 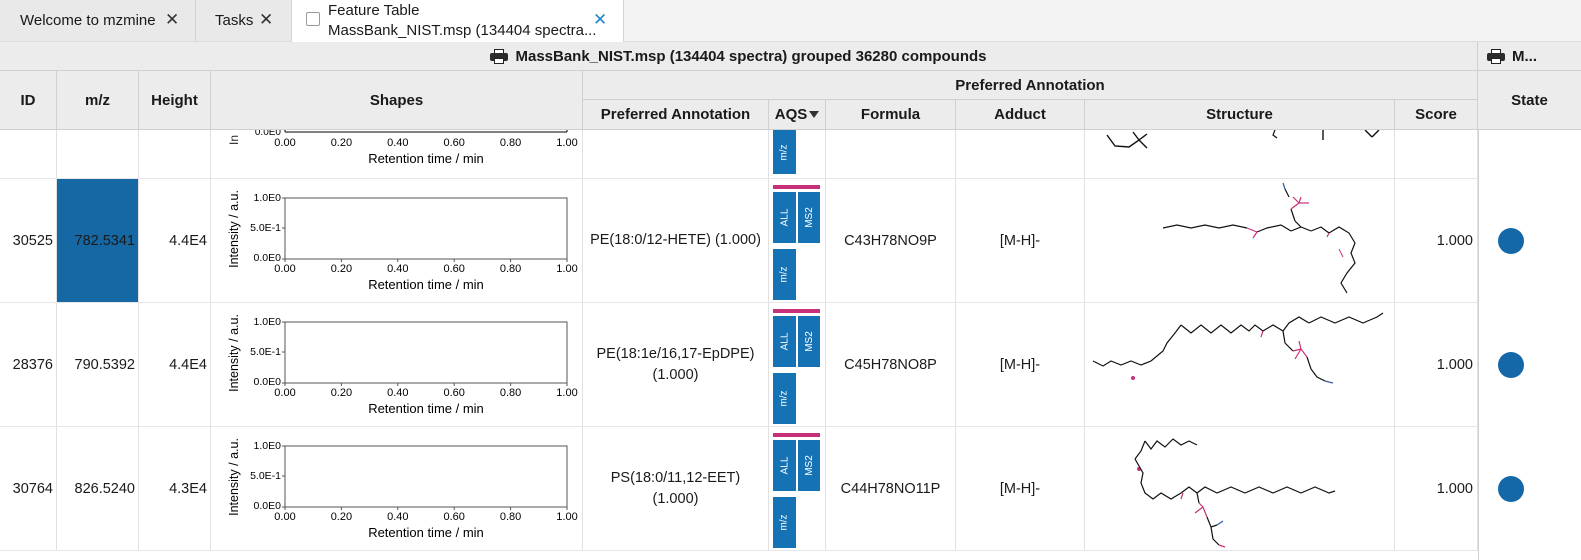 What do you see at coordinates (98, 364) in the screenshot?
I see `mz-cell: 790.5392` at bounding box center [98, 364].